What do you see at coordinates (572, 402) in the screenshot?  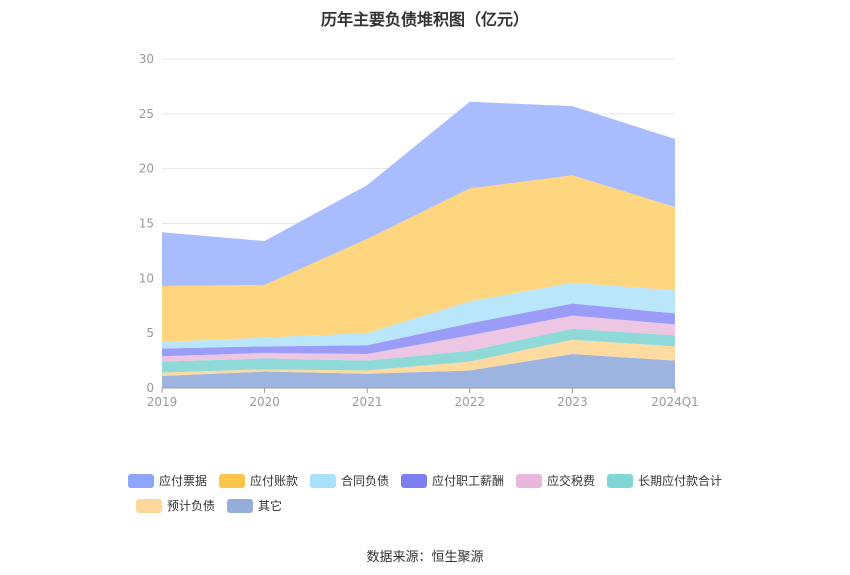 I see `x-tick-label: 2023` at bounding box center [572, 402].